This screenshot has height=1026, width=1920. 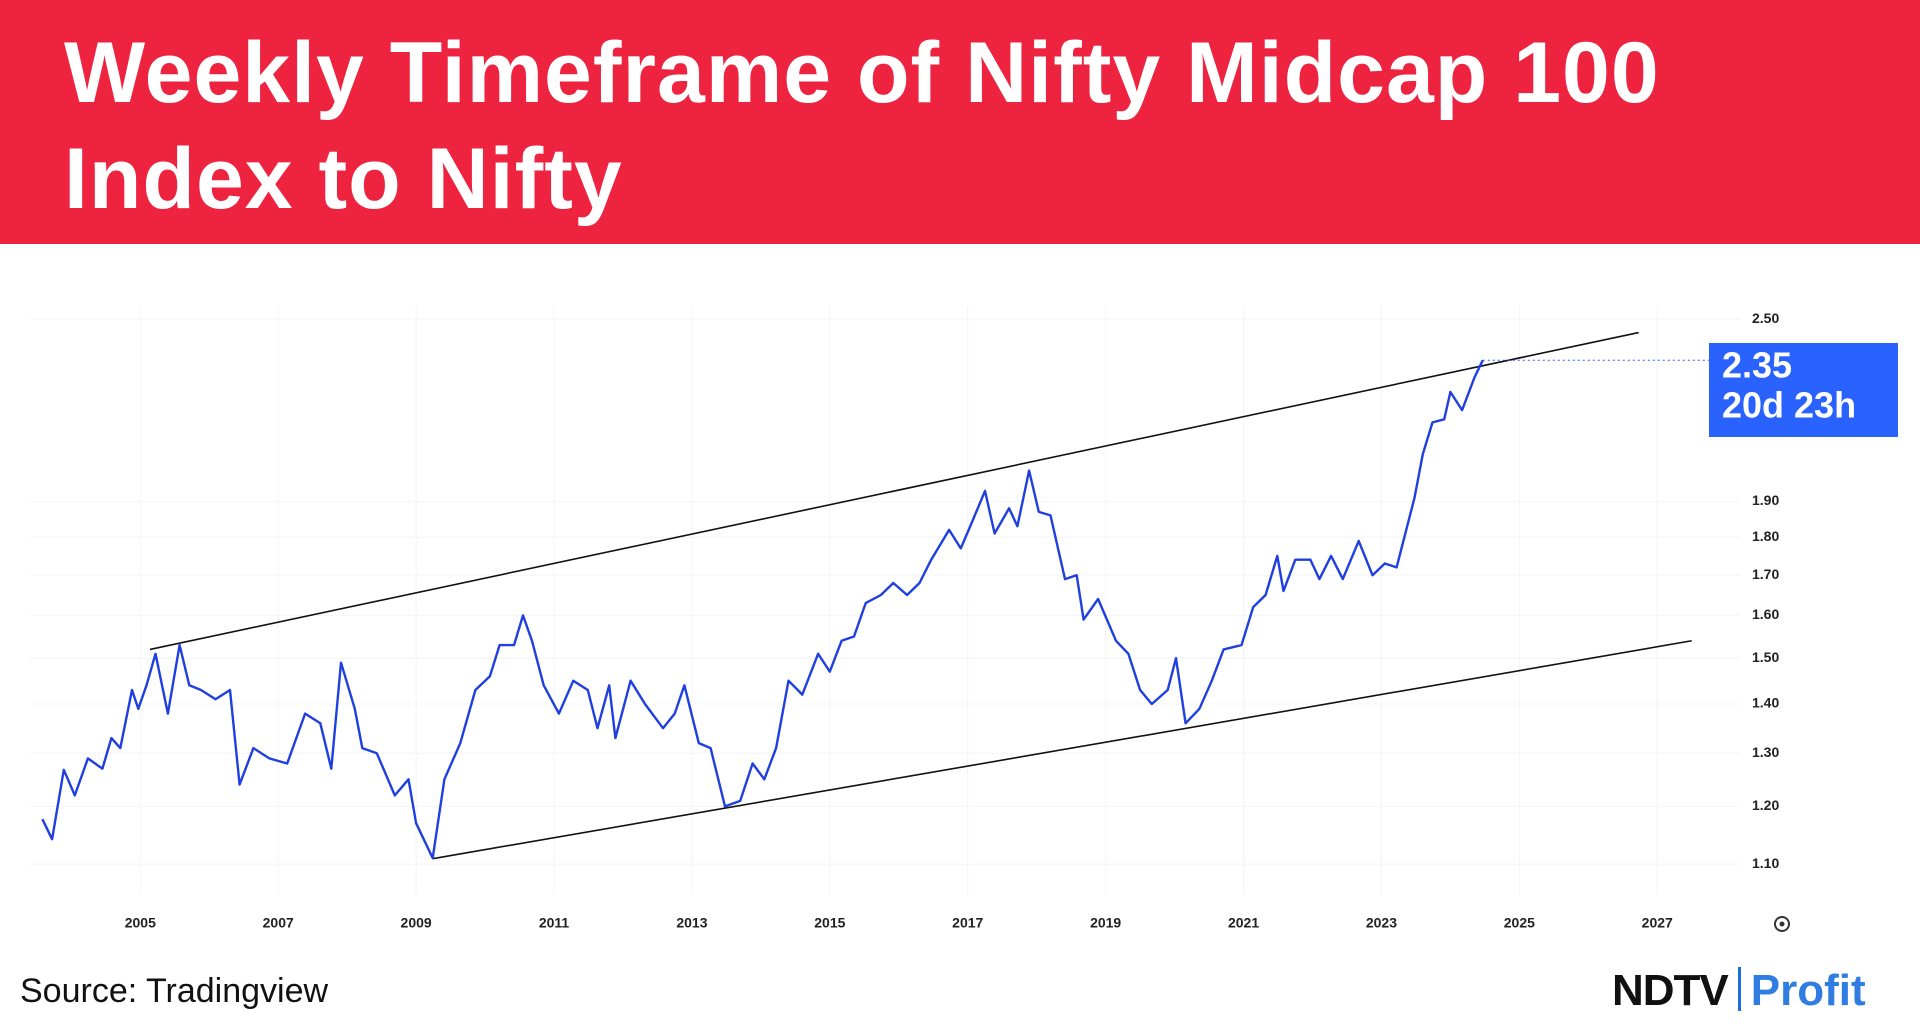 What do you see at coordinates (278, 923) in the screenshot?
I see `x-tick-label: 2007` at bounding box center [278, 923].